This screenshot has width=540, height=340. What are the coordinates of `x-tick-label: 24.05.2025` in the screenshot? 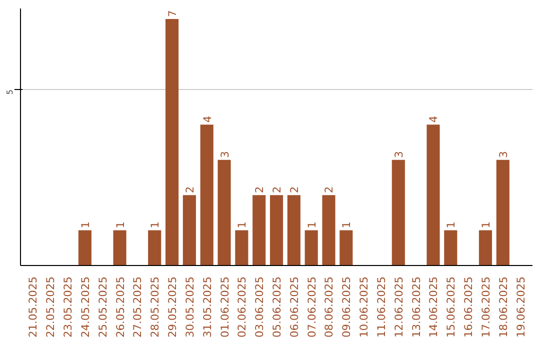 It's located at (85, 307).